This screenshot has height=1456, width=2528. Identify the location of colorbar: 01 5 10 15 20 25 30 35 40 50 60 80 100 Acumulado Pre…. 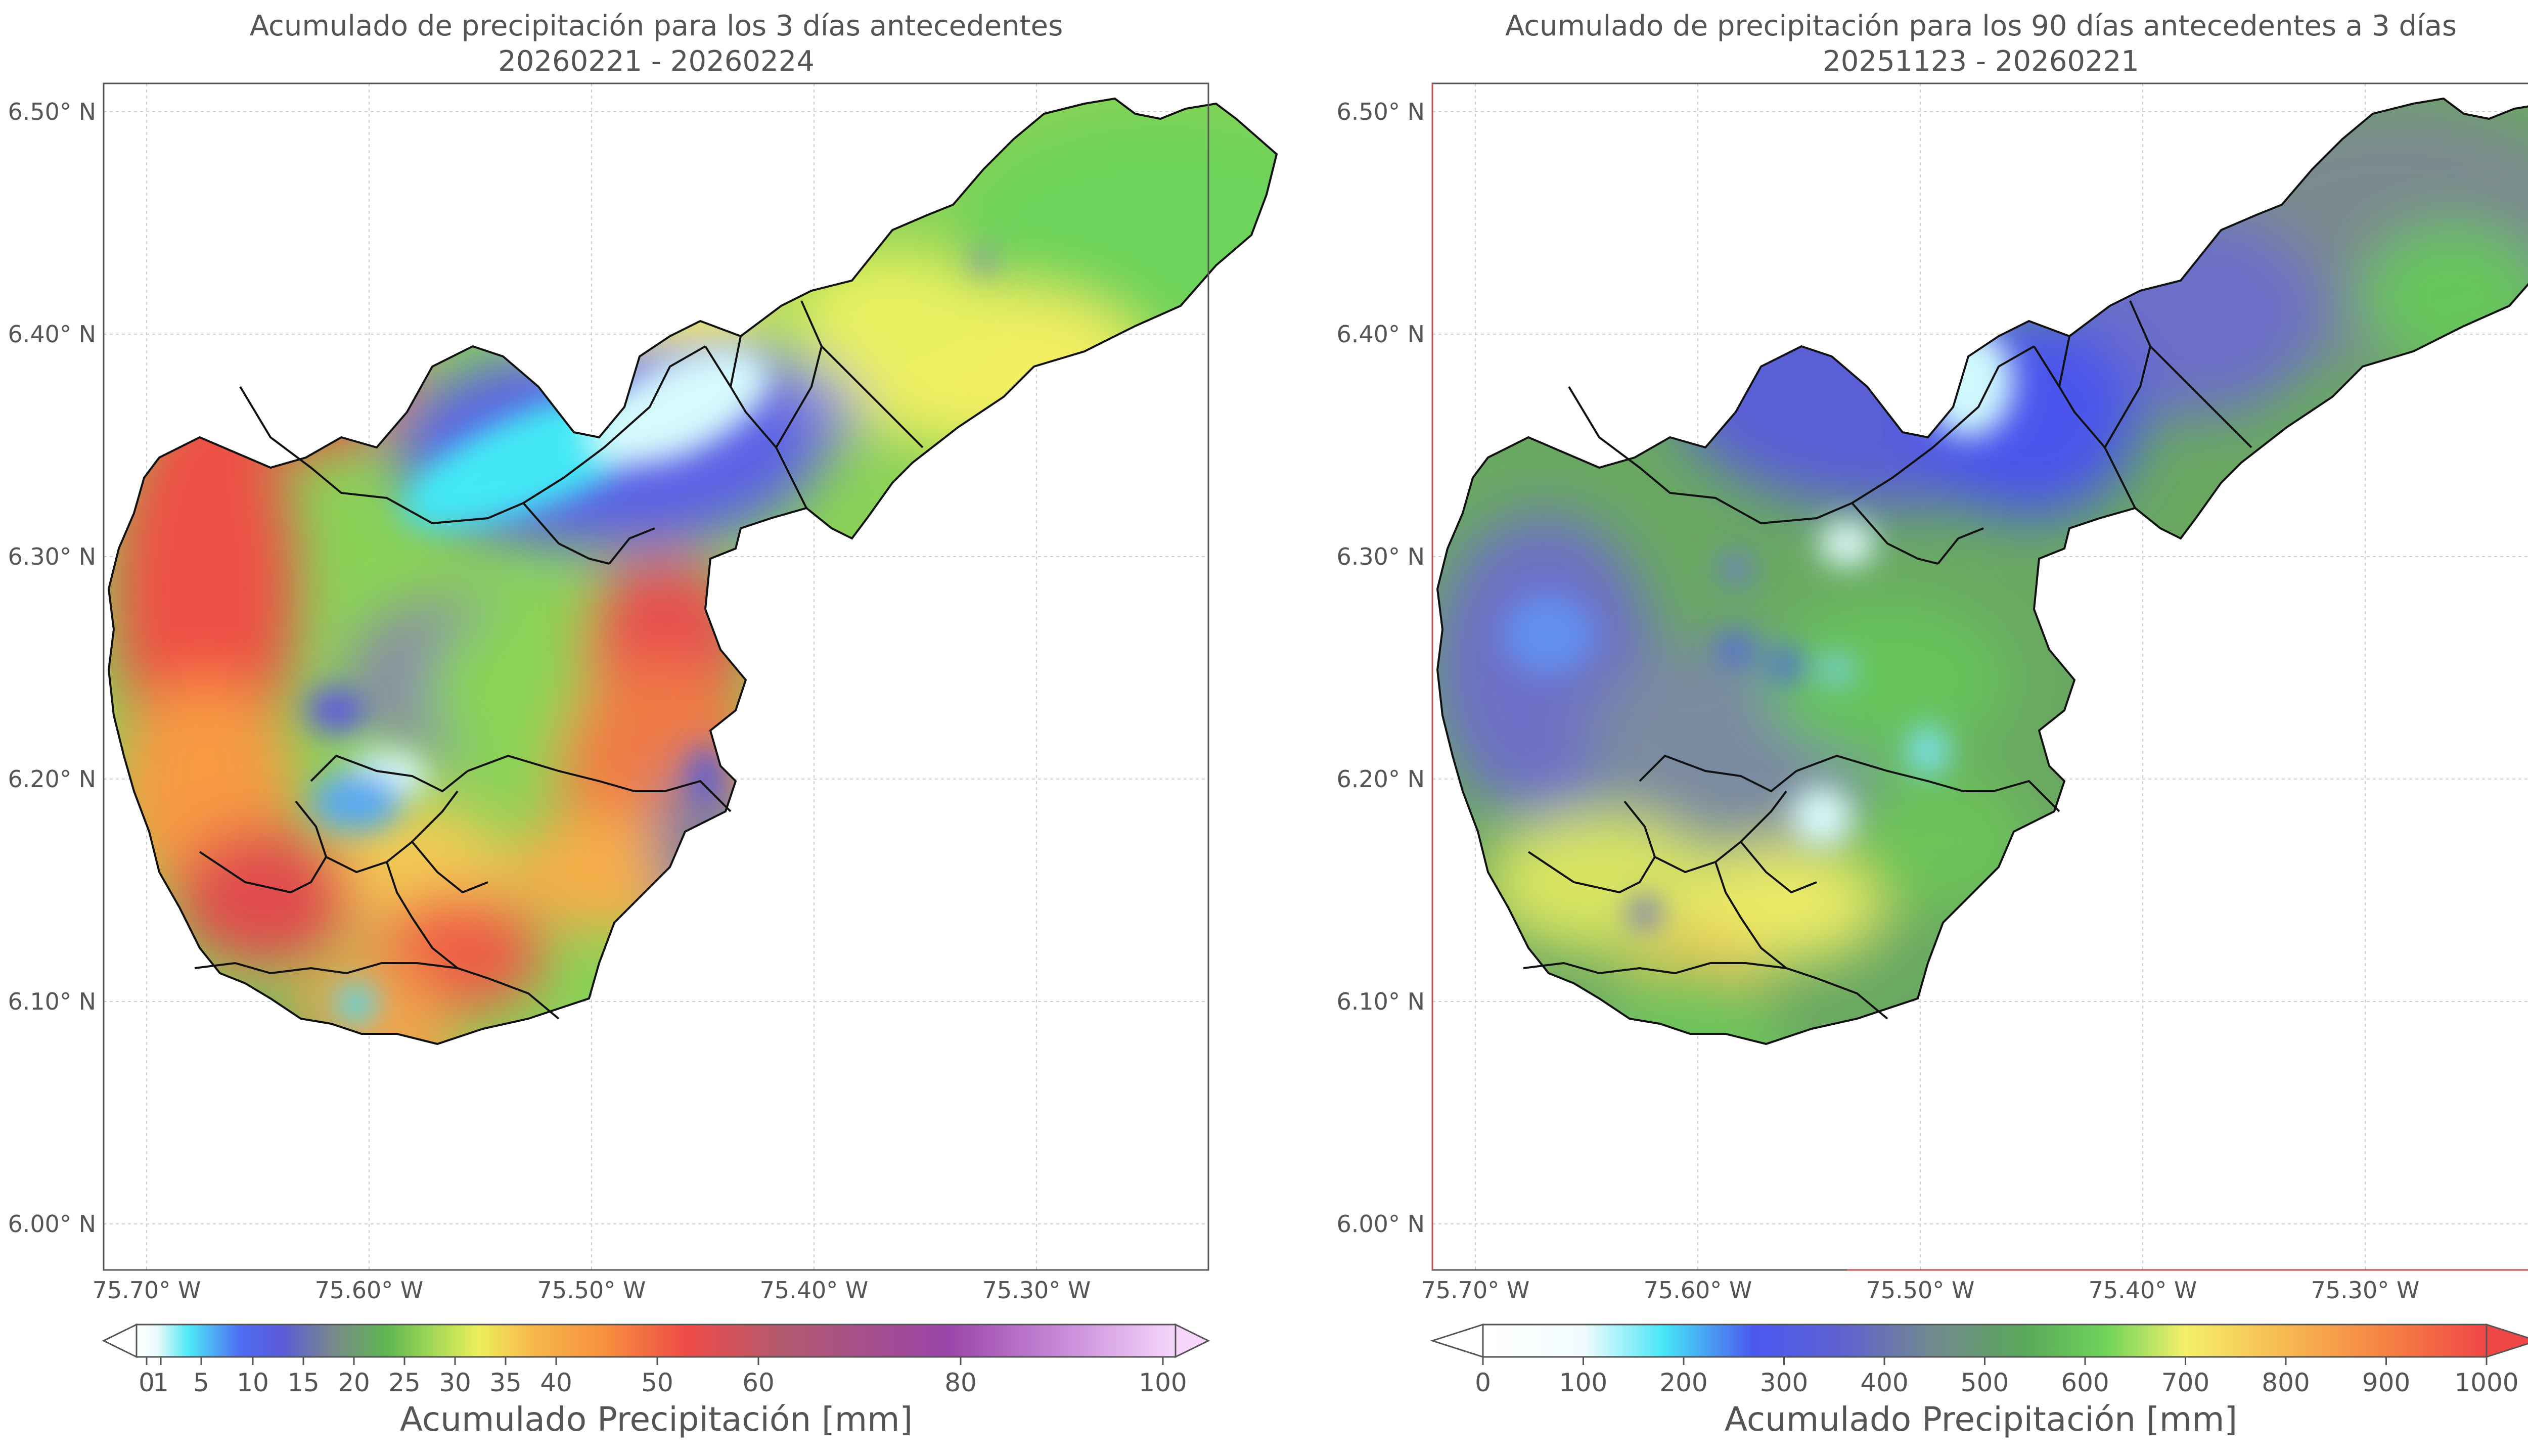
(656, 1381).